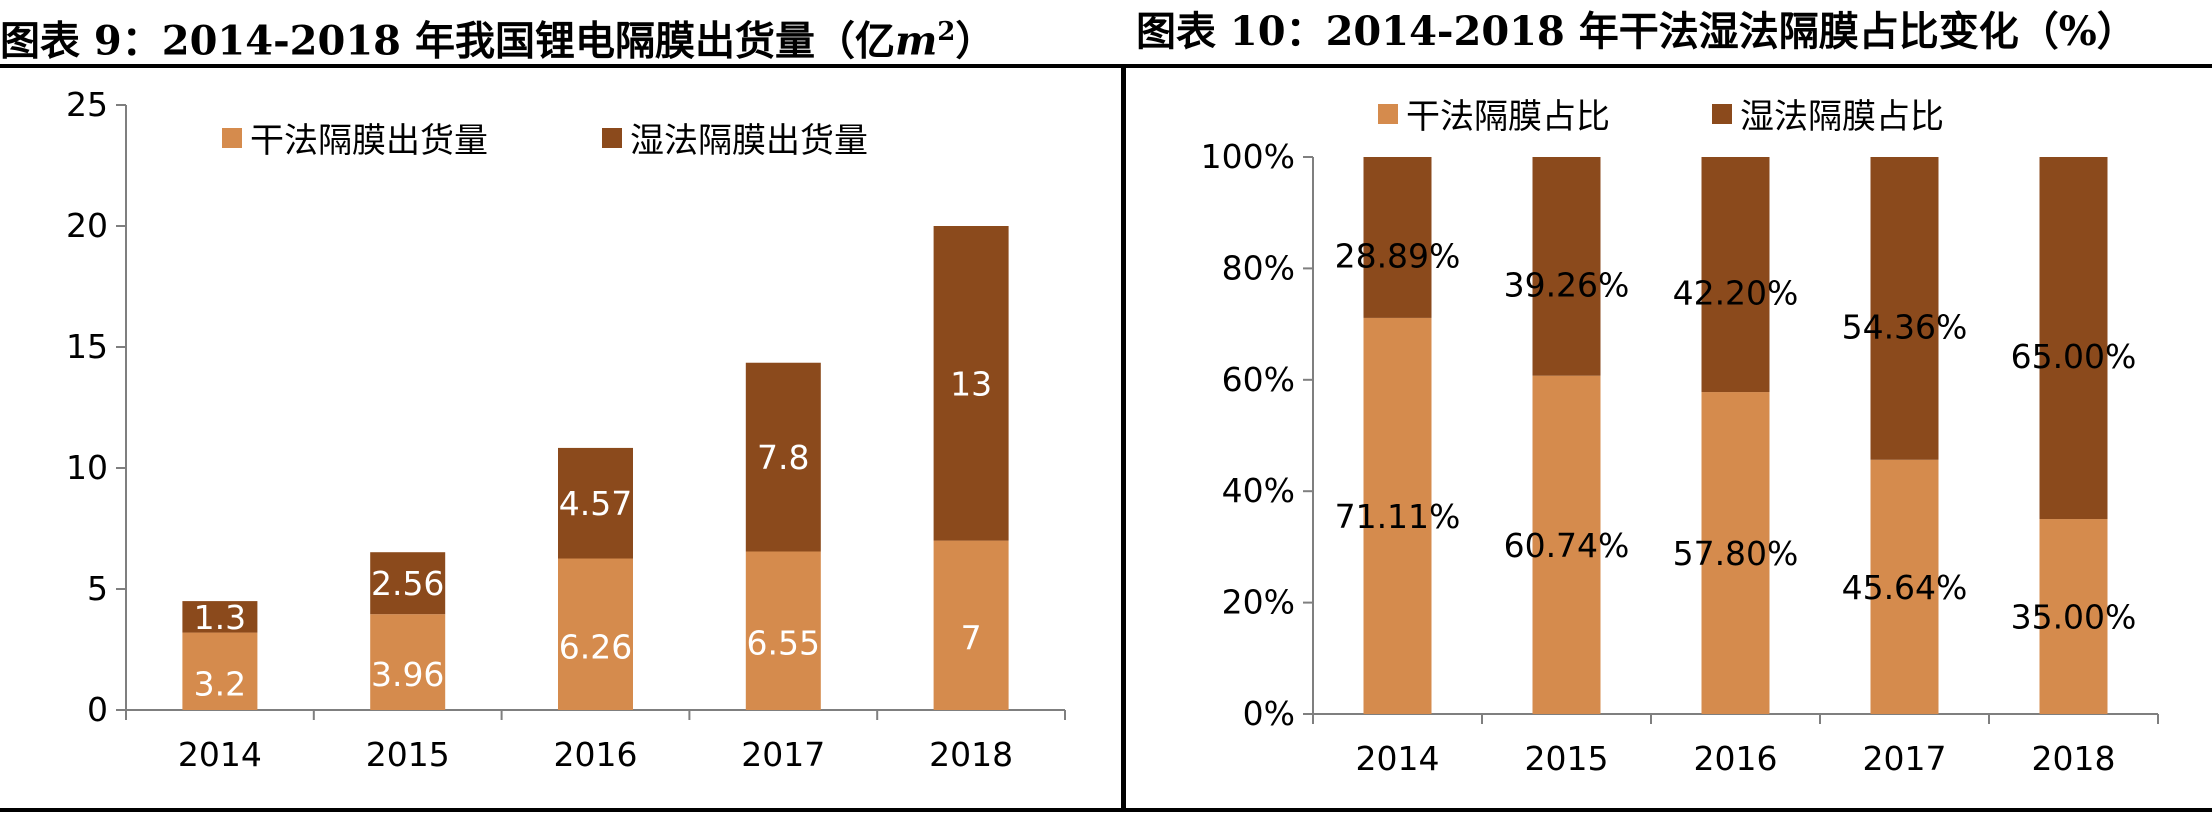  I want to click on data-label: 2.56, so click(407, 583).